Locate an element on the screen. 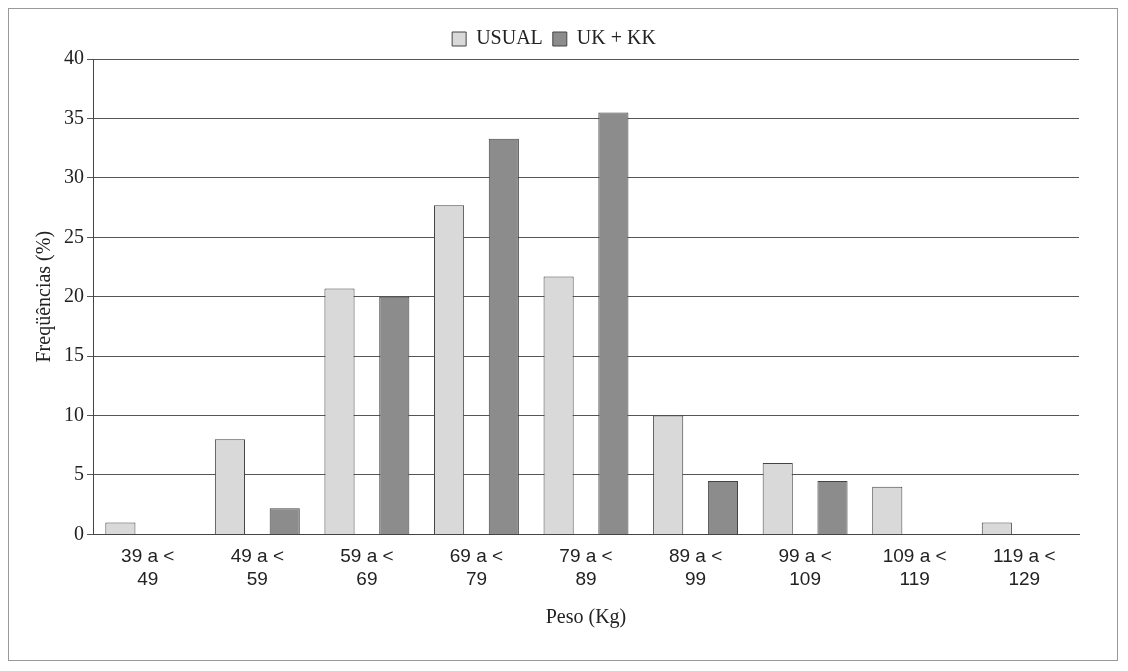 The image size is (1128, 671). y-tick-label: 20 is located at coordinates (74, 294).